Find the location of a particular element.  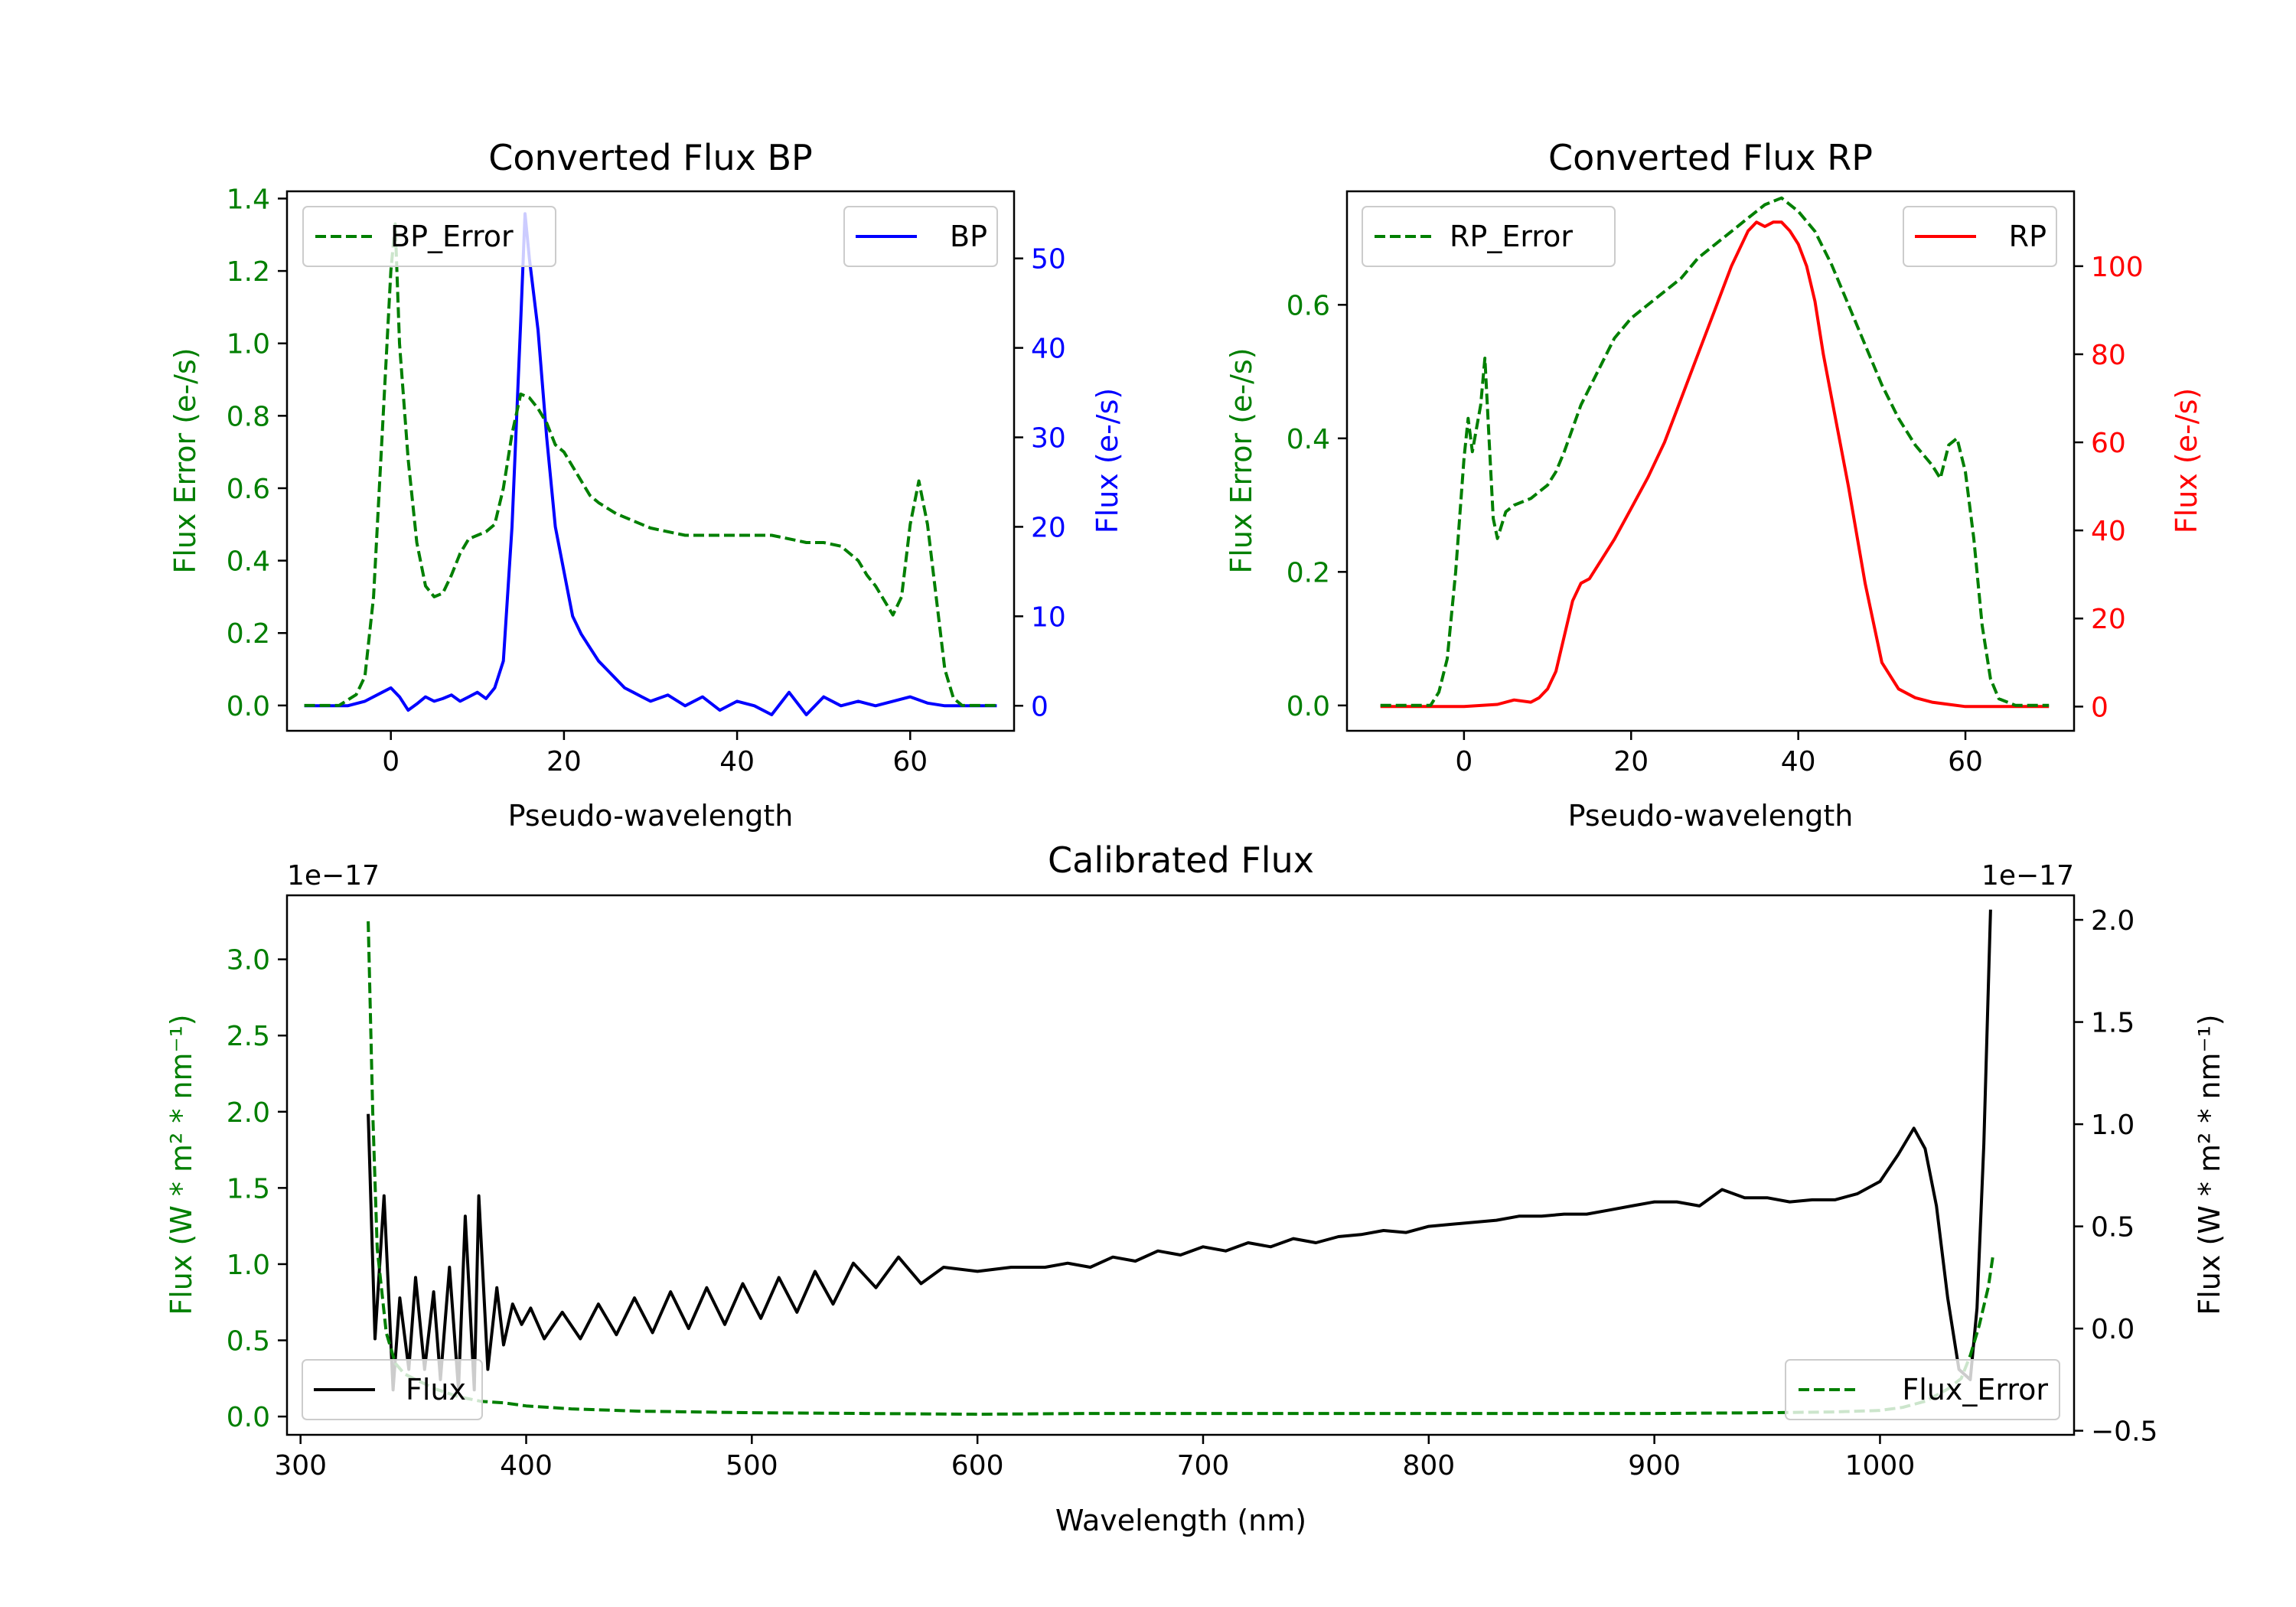

rp-y-axis-label-left: Flux Error (e-/s) is located at coordinates (1241, 460).